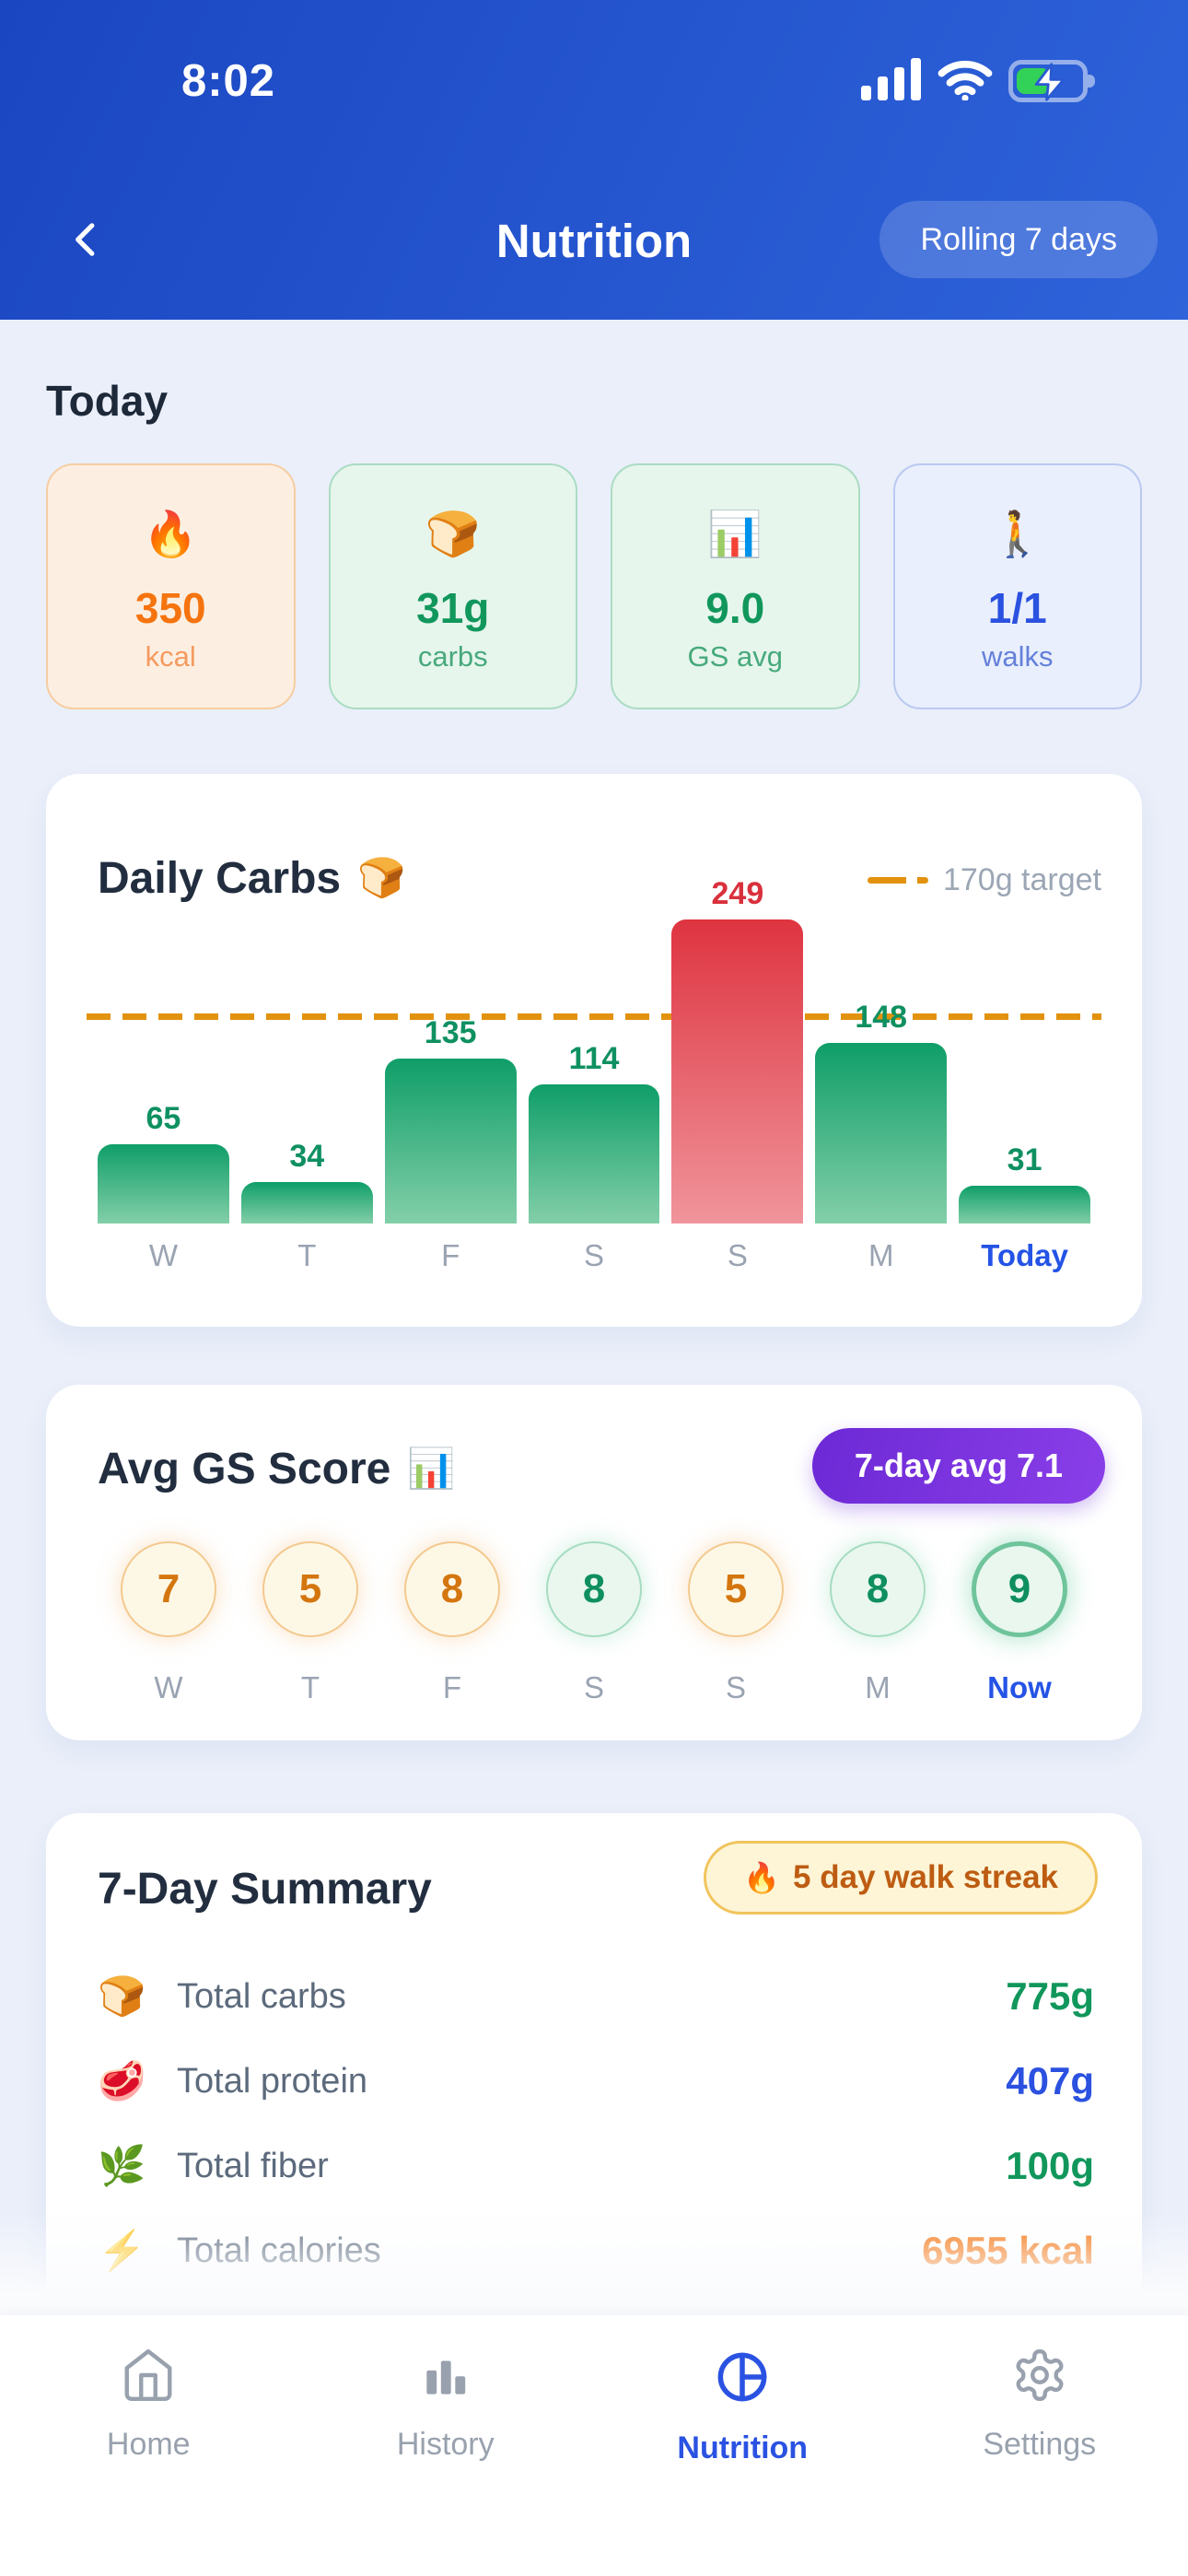 The height and width of the screenshot is (2576, 1188). What do you see at coordinates (1017, 534) in the screenshot?
I see `walker-icon: 🚶` at bounding box center [1017, 534].